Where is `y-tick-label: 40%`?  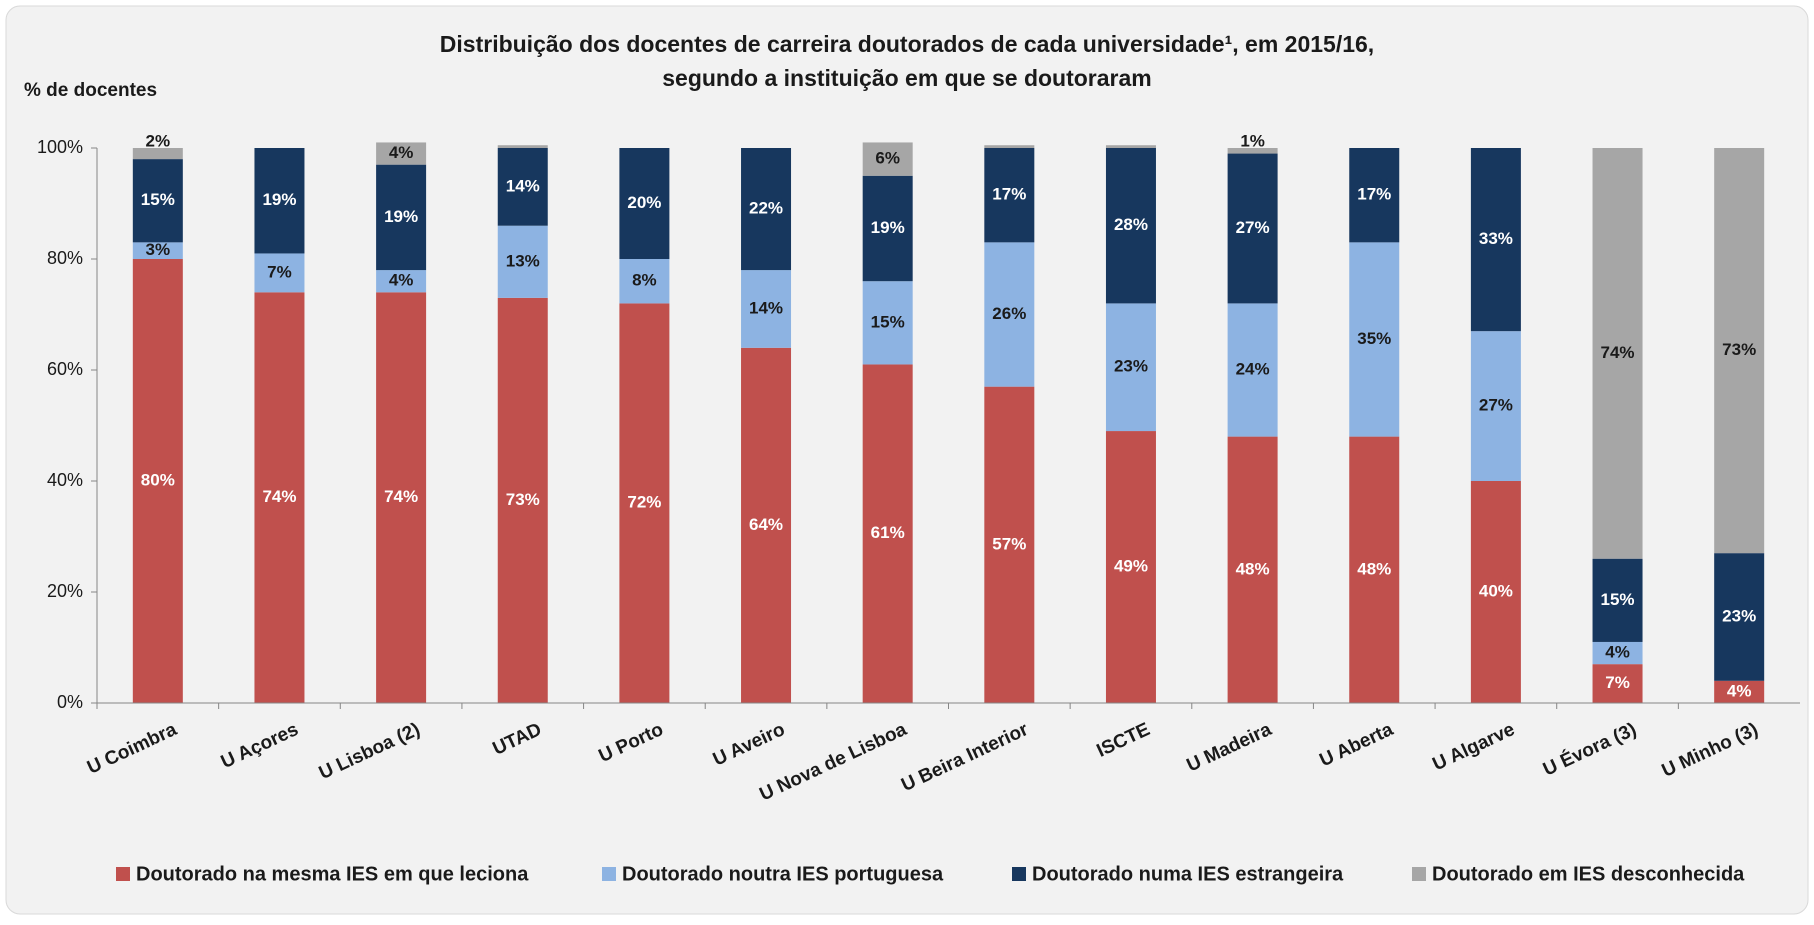 y-tick-label: 40% is located at coordinates (65, 480).